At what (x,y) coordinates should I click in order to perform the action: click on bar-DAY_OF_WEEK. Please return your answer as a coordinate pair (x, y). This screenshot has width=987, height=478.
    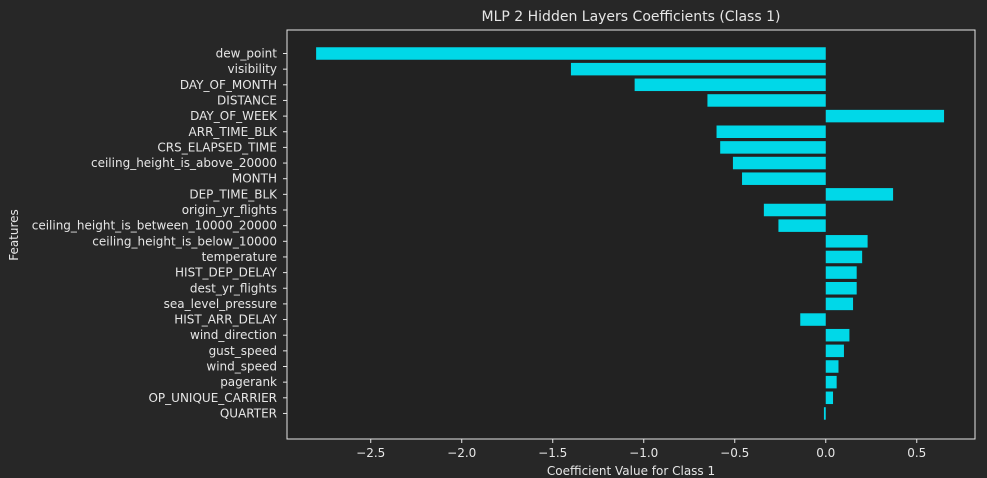
    Looking at the image, I should click on (885, 116).